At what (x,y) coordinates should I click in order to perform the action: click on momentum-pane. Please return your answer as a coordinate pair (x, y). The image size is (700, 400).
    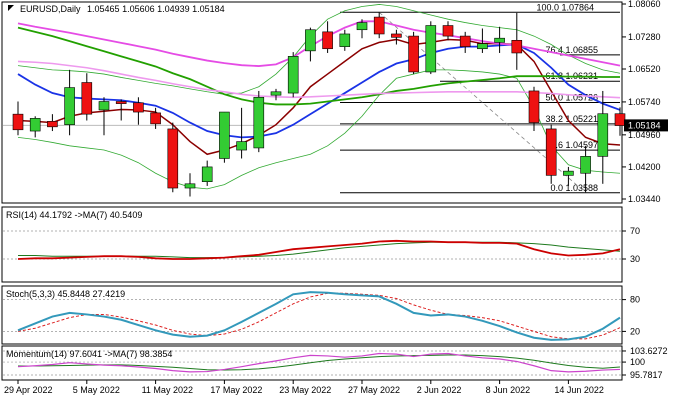
    Looking at the image, I should click on (312, 363).